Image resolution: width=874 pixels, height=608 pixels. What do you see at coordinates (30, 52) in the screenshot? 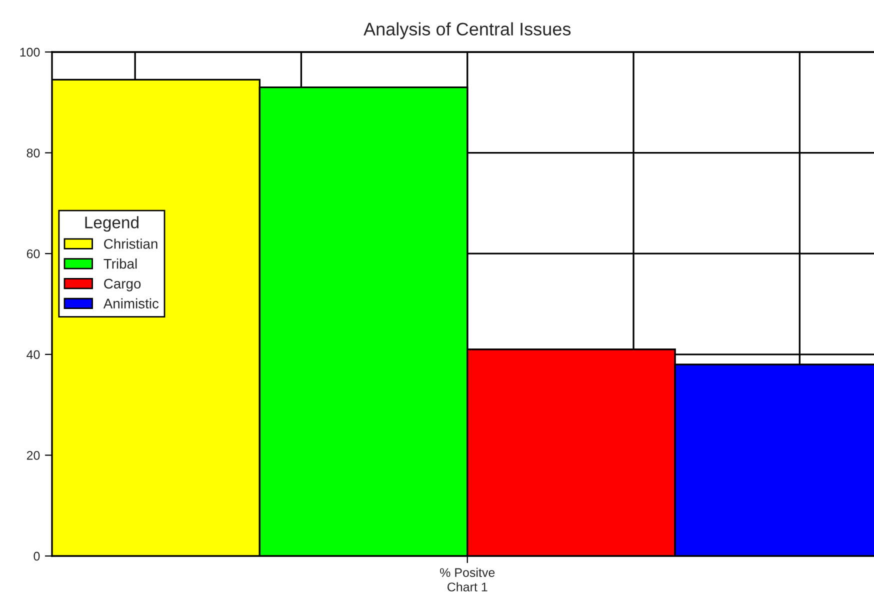
I see `y-tick-label: 100` at bounding box center [30, 52].